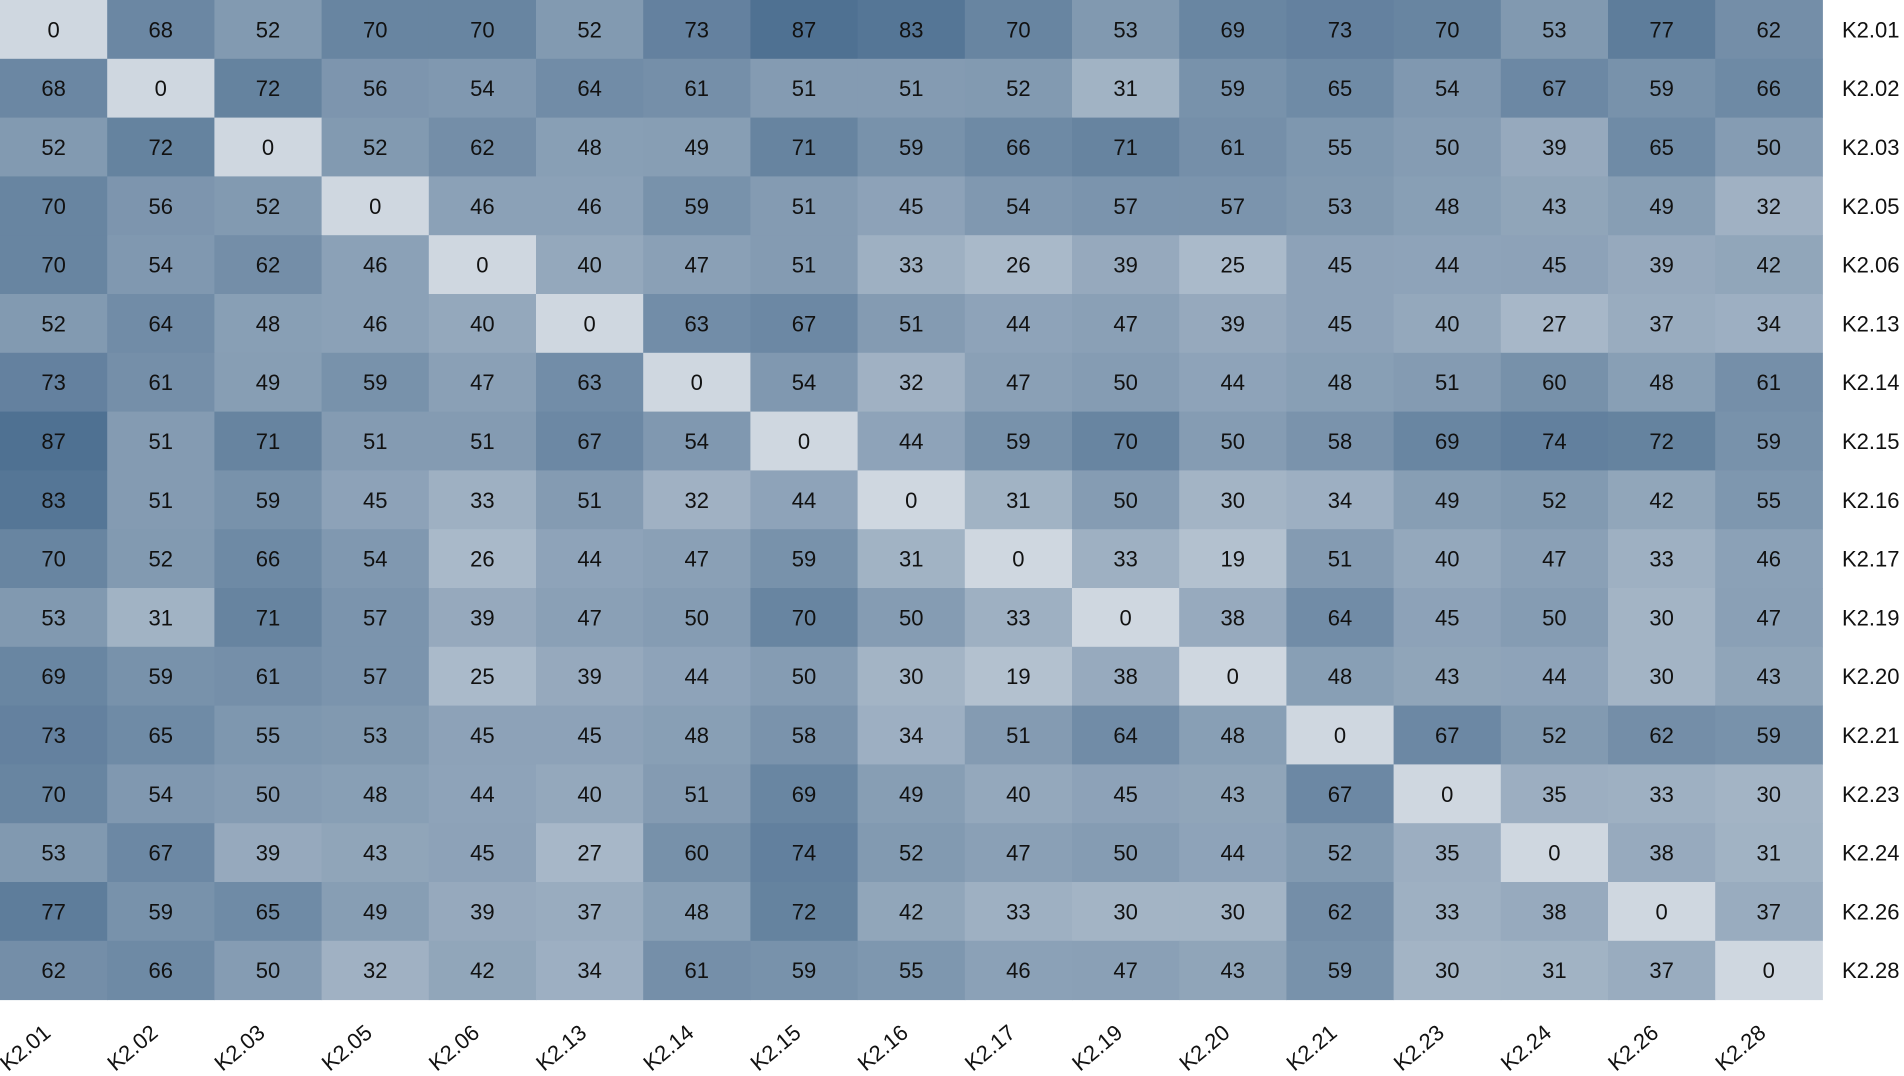  Describe the element at coordinates (268, 265) in the screenshot. I see `heatmap-cell-K2.06-K2.03` at that location.